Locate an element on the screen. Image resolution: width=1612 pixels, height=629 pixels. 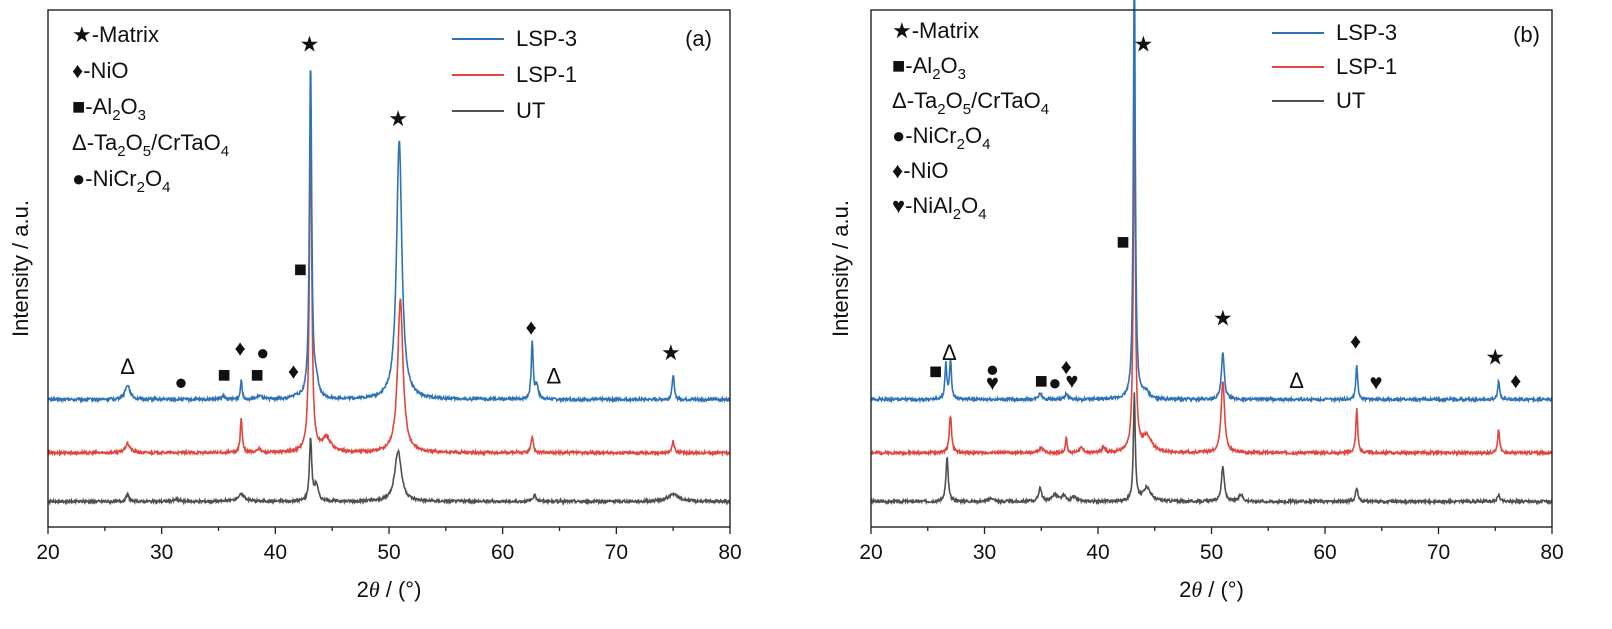
phase-symbol: ● is located at coordinates (898, 135).